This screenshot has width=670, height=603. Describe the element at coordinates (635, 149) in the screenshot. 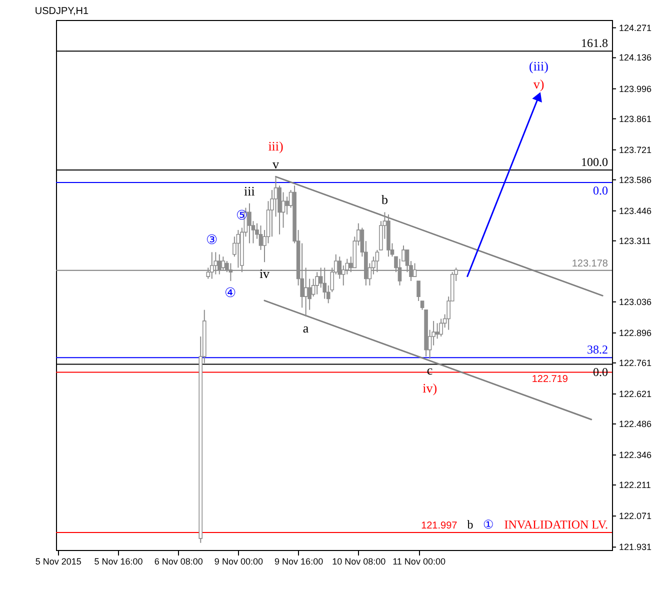

I see `y-tick-label: 123.721` at that location.